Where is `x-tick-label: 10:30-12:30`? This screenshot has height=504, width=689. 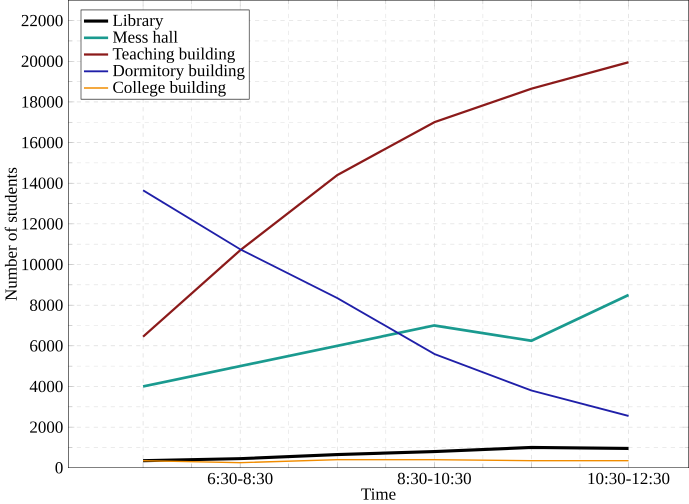
x-tick-label: 10:30-12:30 is located at coordinates (629, 478).